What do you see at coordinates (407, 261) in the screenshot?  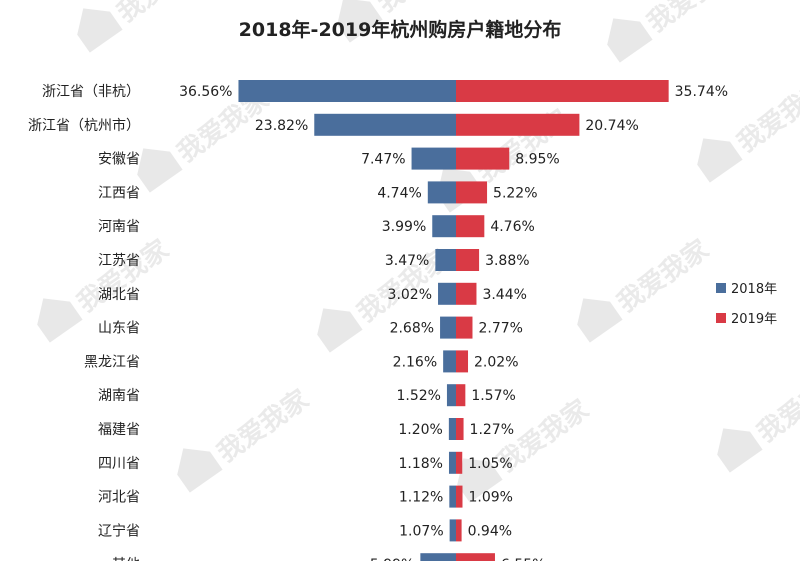 I see `data-label-2018: 3.47%` at bounding box center [407, 261].